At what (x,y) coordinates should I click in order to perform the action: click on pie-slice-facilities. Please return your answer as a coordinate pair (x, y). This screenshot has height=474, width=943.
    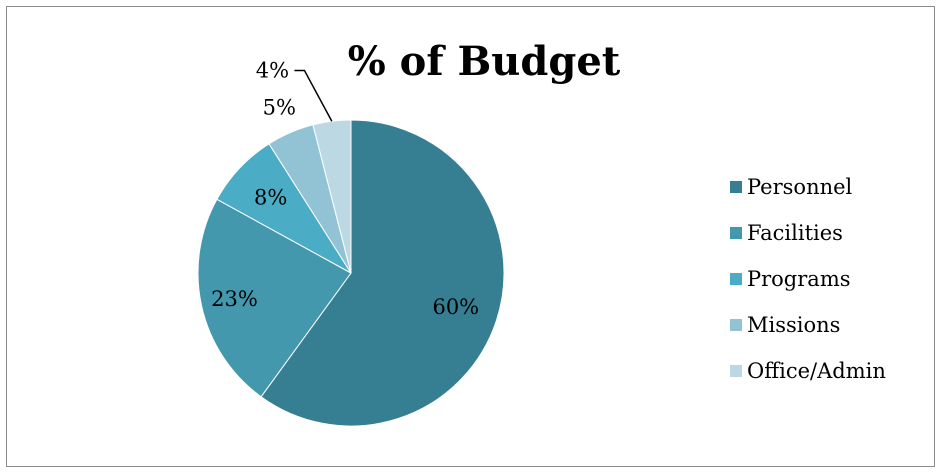
    Looking at the image, I should click on (274, 298).